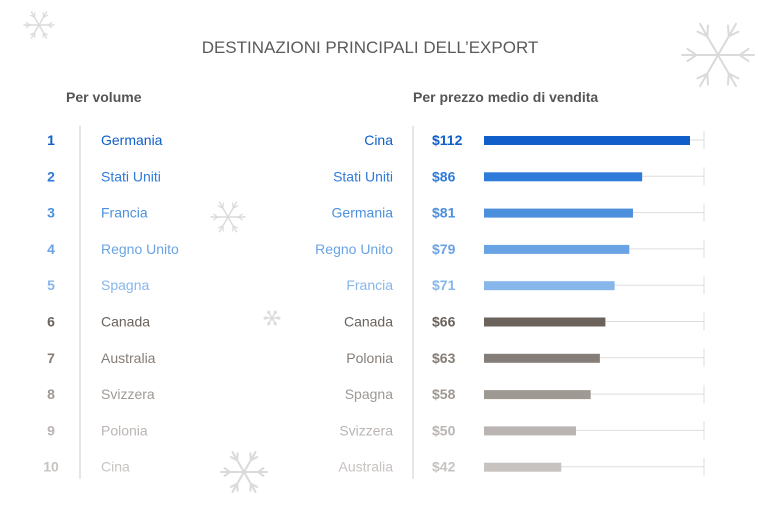  Describe the element at coordinates (369, 285) in the screenshot. I see `price-country-label: Francia` at that location.